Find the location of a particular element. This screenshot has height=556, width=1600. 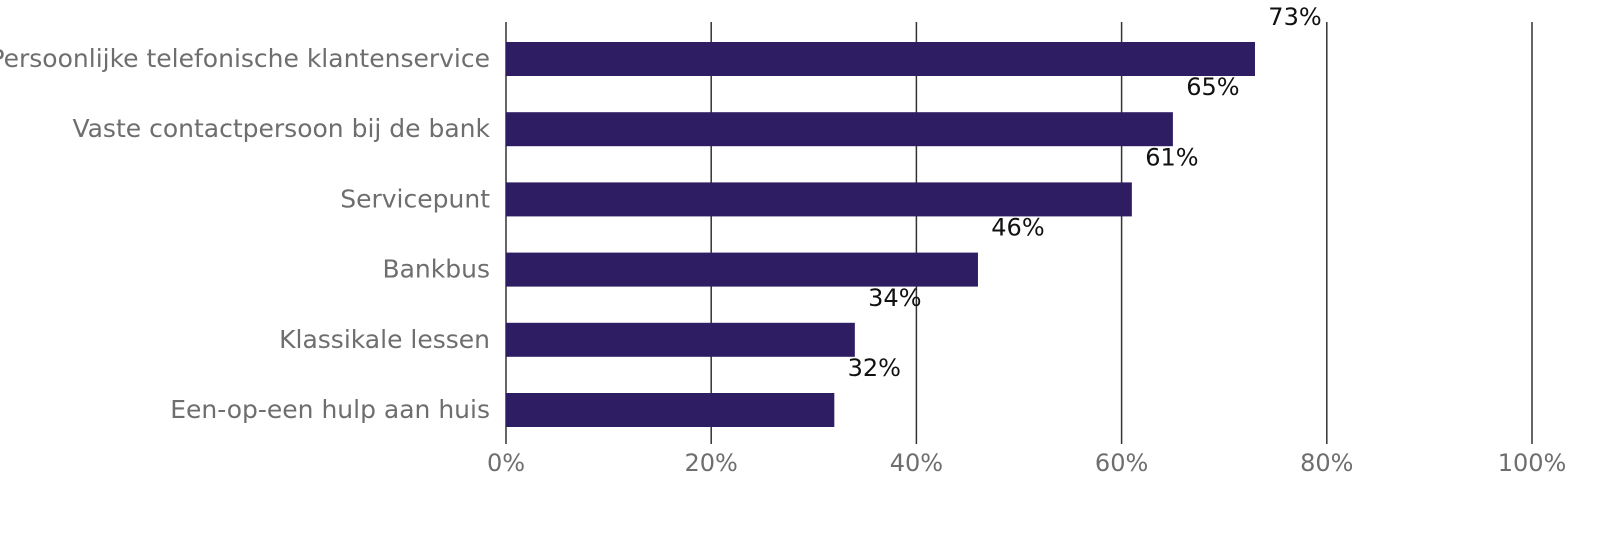

data-label: 34% is located at coordinates (894, 298).